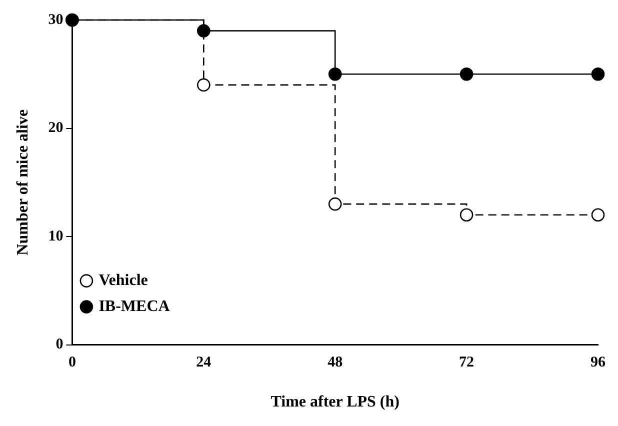  I want to click on x-axis-title: Time after LPS (h), so click(335, 402).